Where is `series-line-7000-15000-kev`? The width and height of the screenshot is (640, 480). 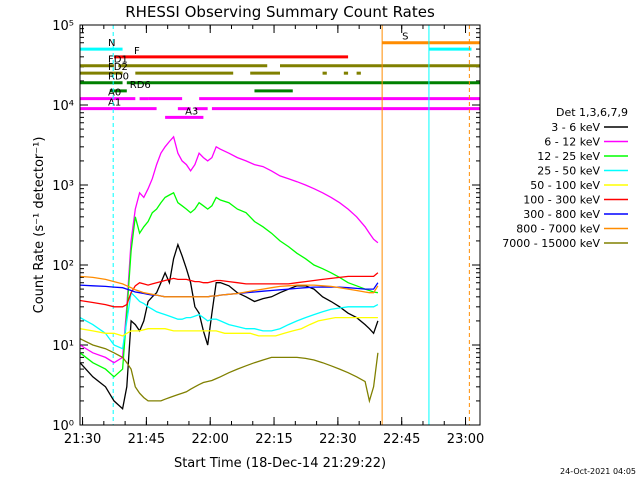 series-line-7000-15000-kev is located at coordinates (229, 371).